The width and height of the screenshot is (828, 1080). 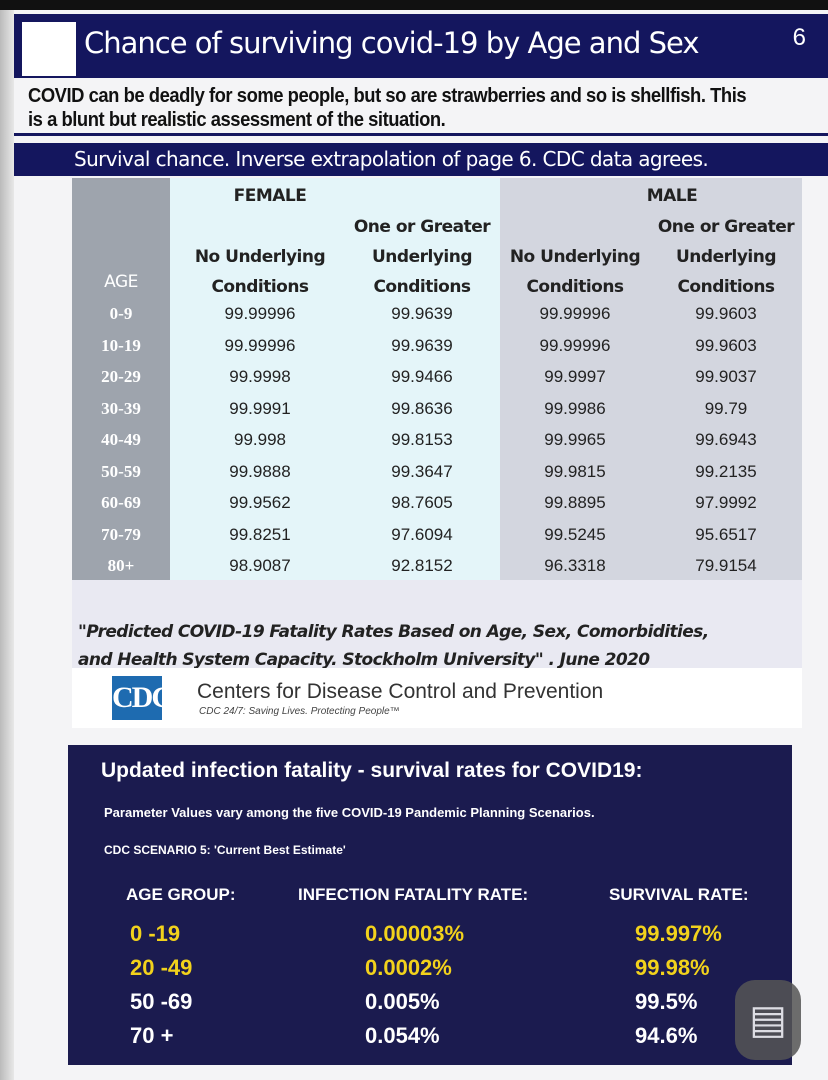 What do you see at coordinates (575, 272) in the screenshot?
I see `male-no-cond-header: No Underlying Conditions` at bounding box center [575, 272].